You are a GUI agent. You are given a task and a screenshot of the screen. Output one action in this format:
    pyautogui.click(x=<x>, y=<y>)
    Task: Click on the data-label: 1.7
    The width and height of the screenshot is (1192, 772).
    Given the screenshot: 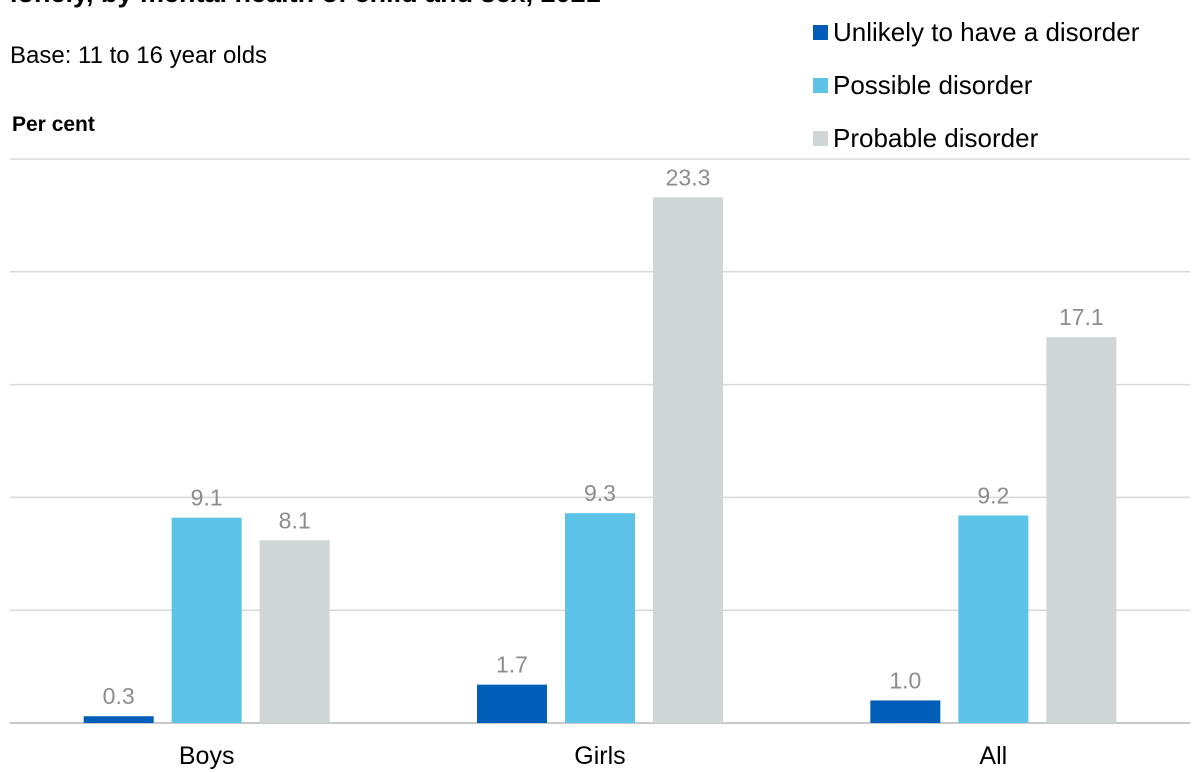 What is the action you would take?
    pyautogui.click(x=512, y=665)
    